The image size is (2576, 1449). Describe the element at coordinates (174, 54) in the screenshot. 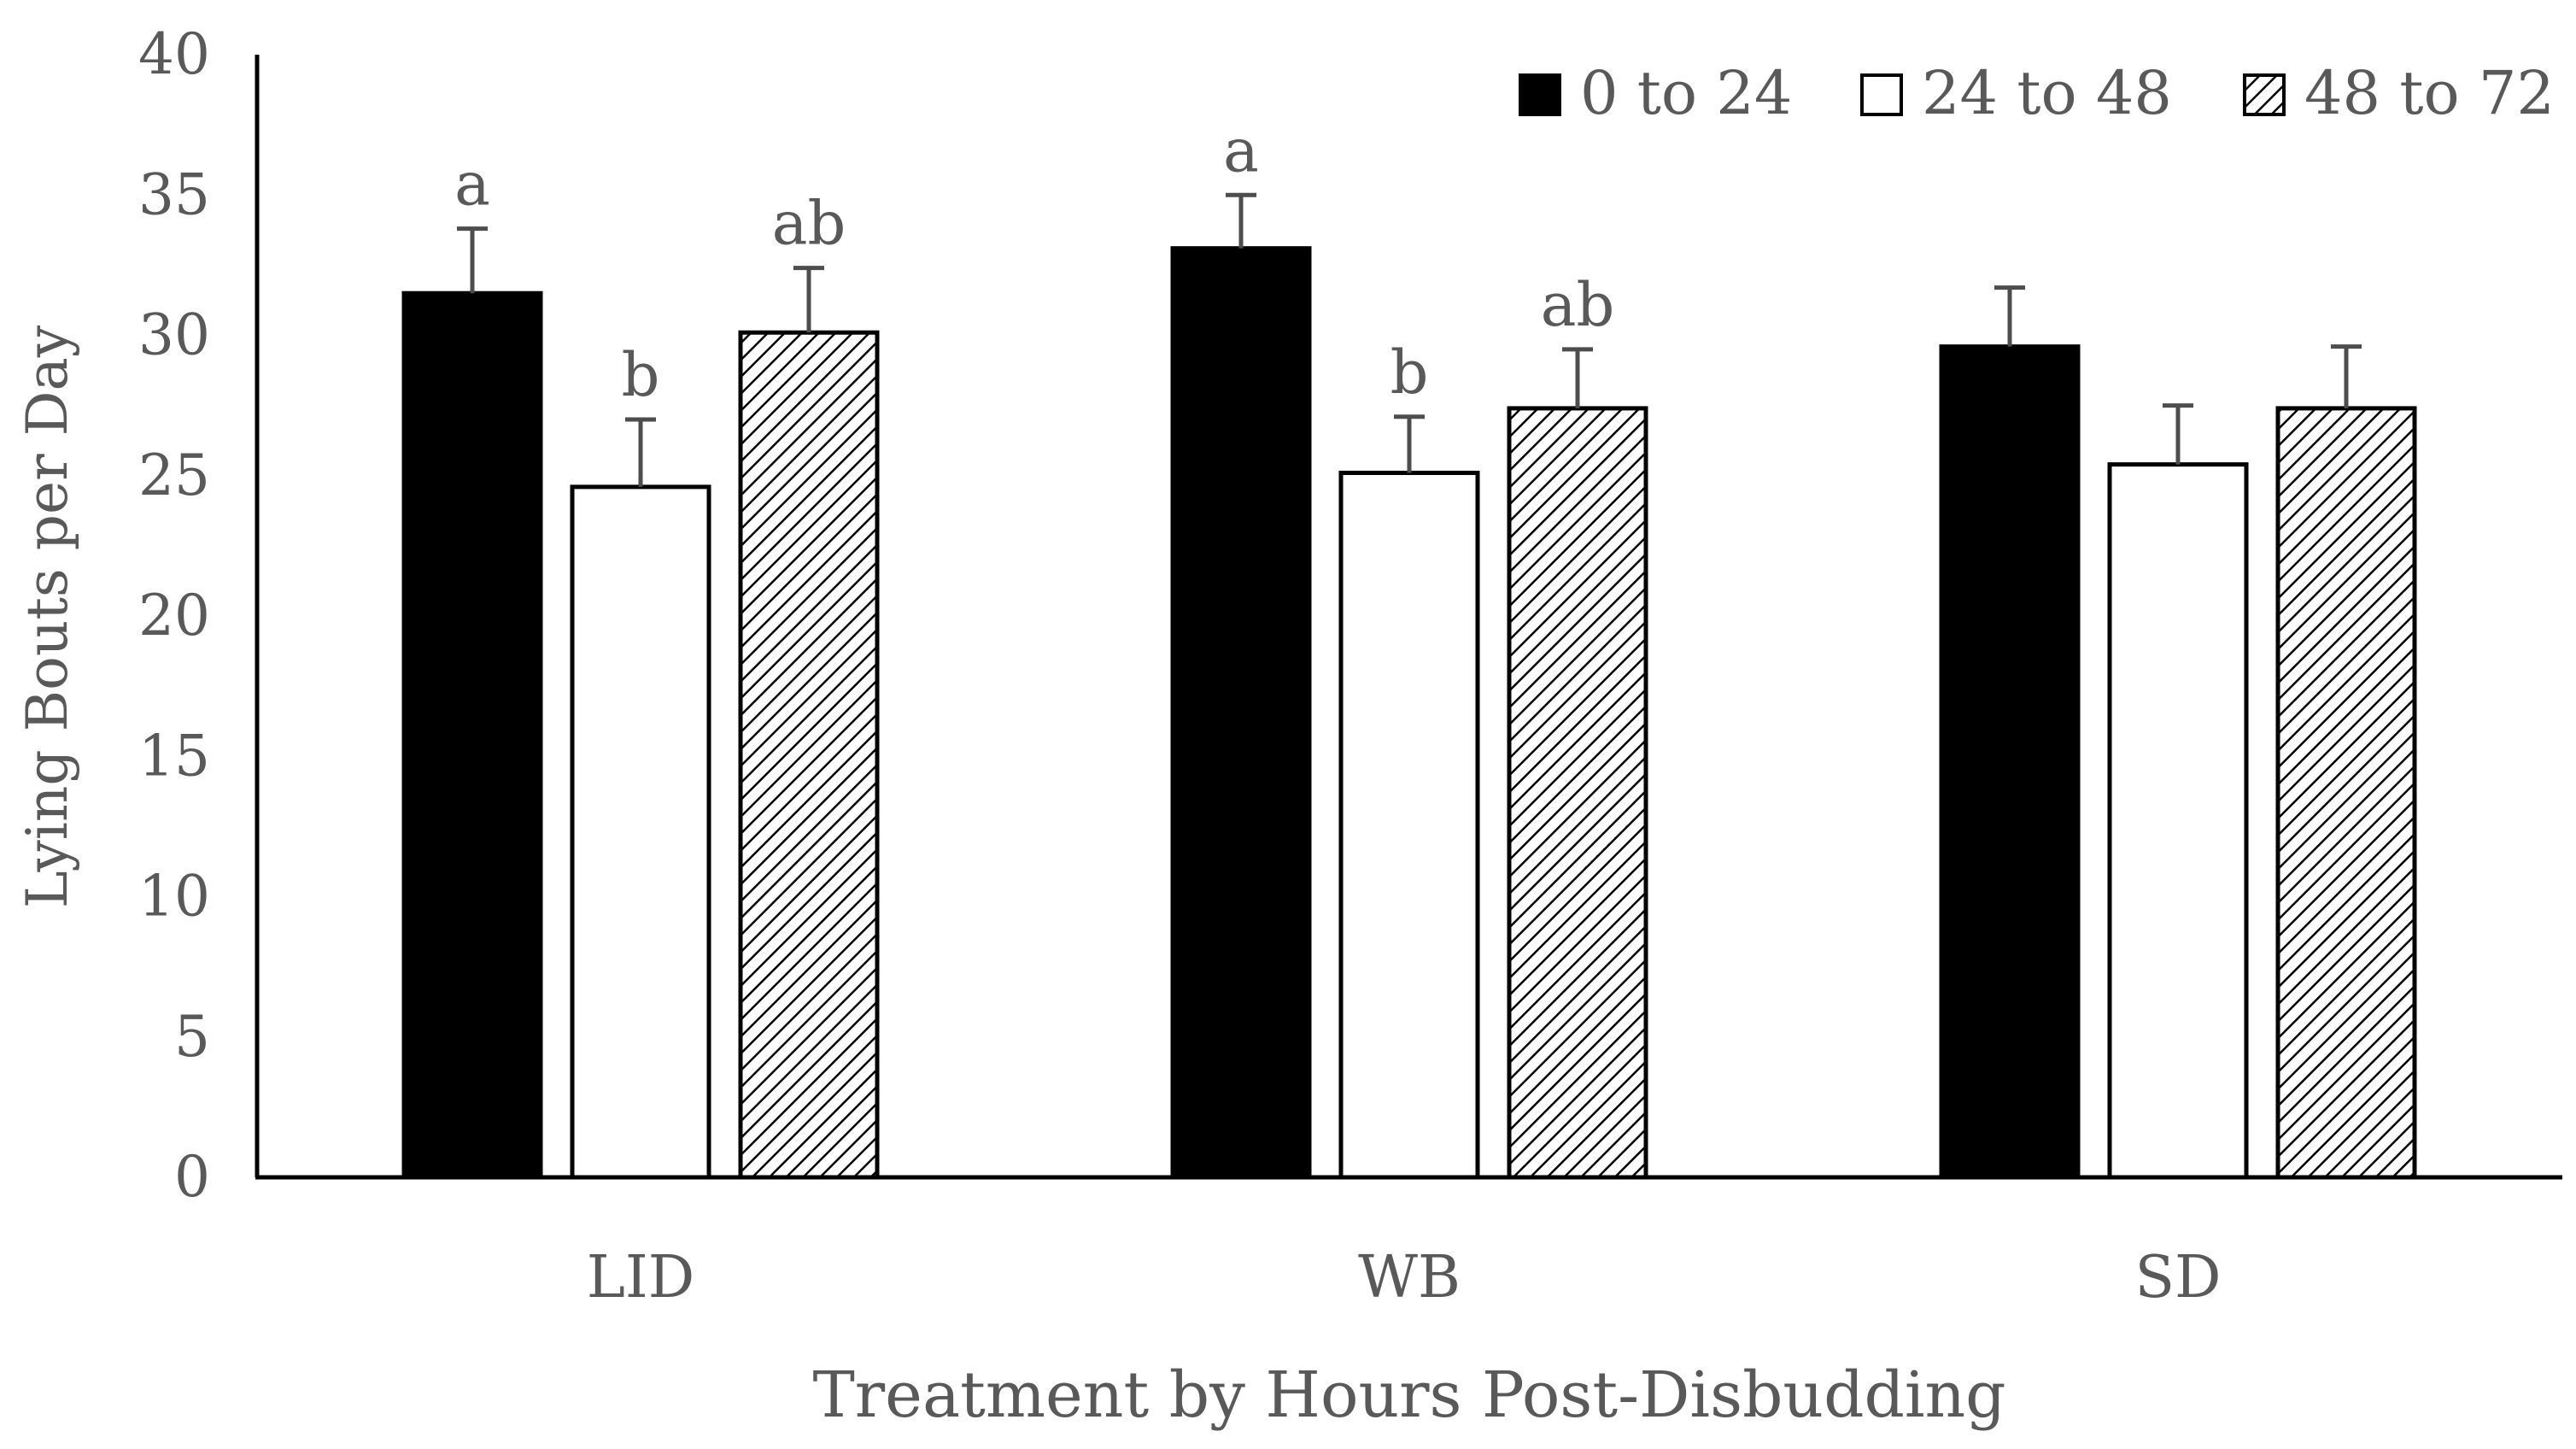

I see `y-tick-label: 40` at that location.